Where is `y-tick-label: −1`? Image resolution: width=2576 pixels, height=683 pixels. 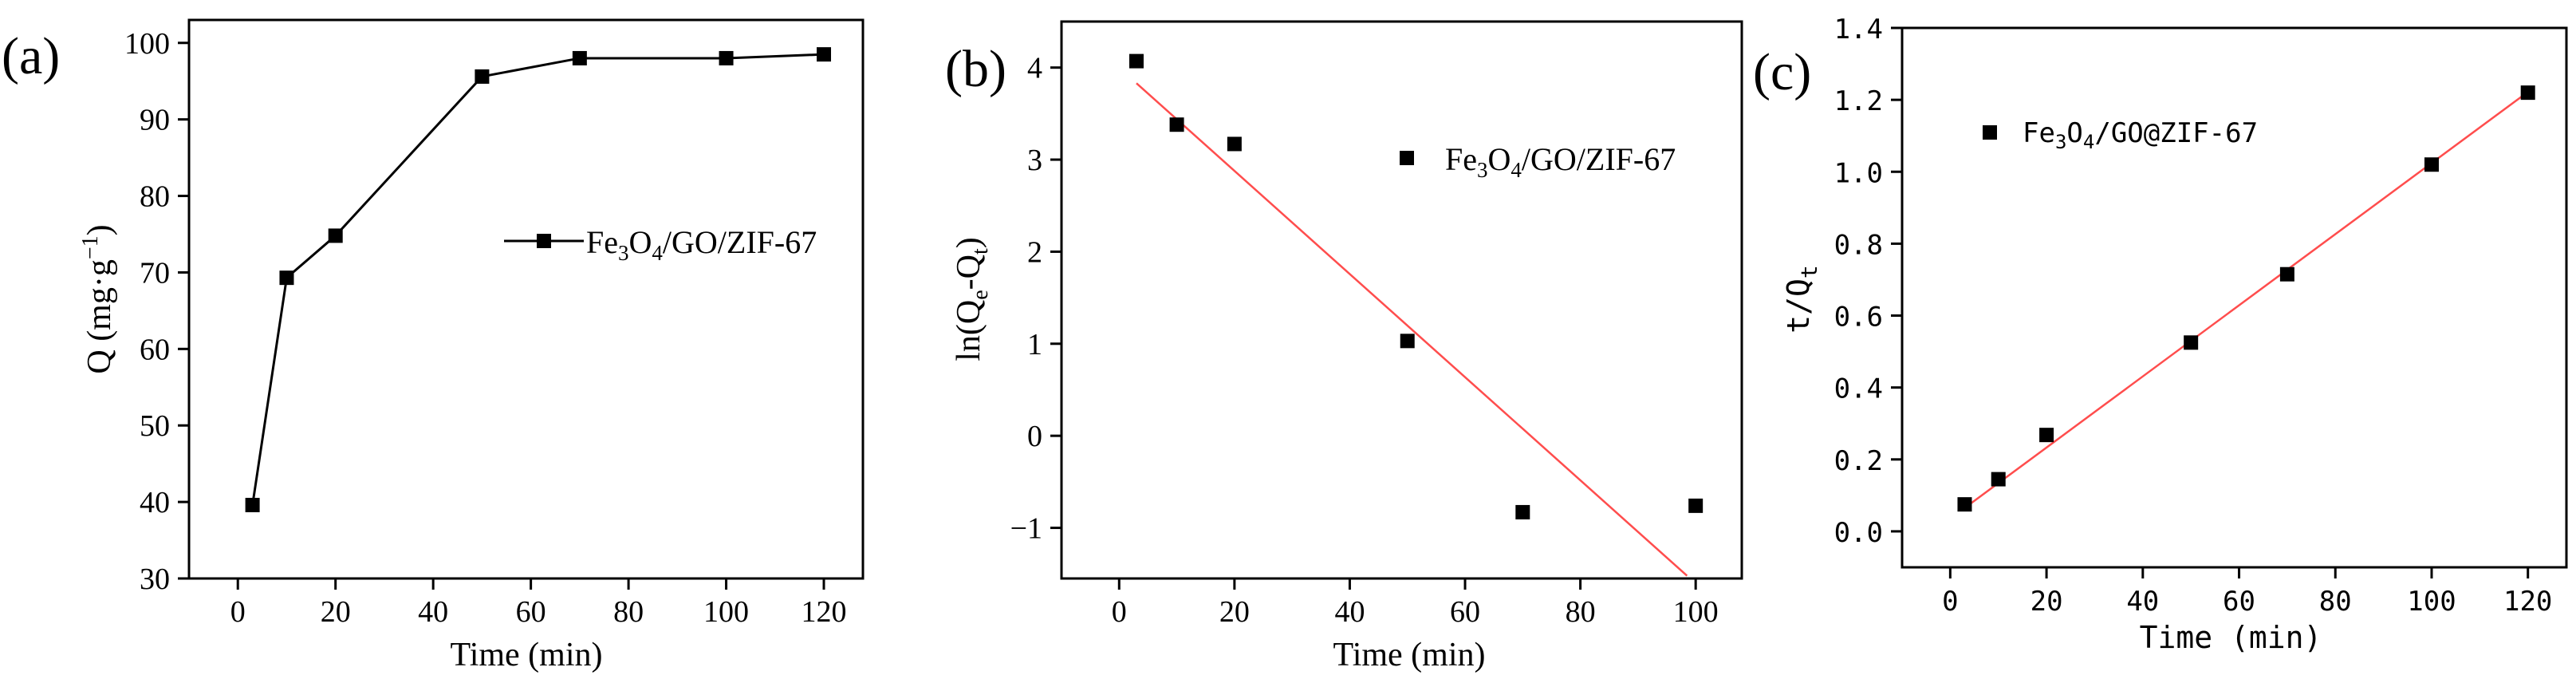 y-tick-label: −1 is located at coordinates (1026, 529).